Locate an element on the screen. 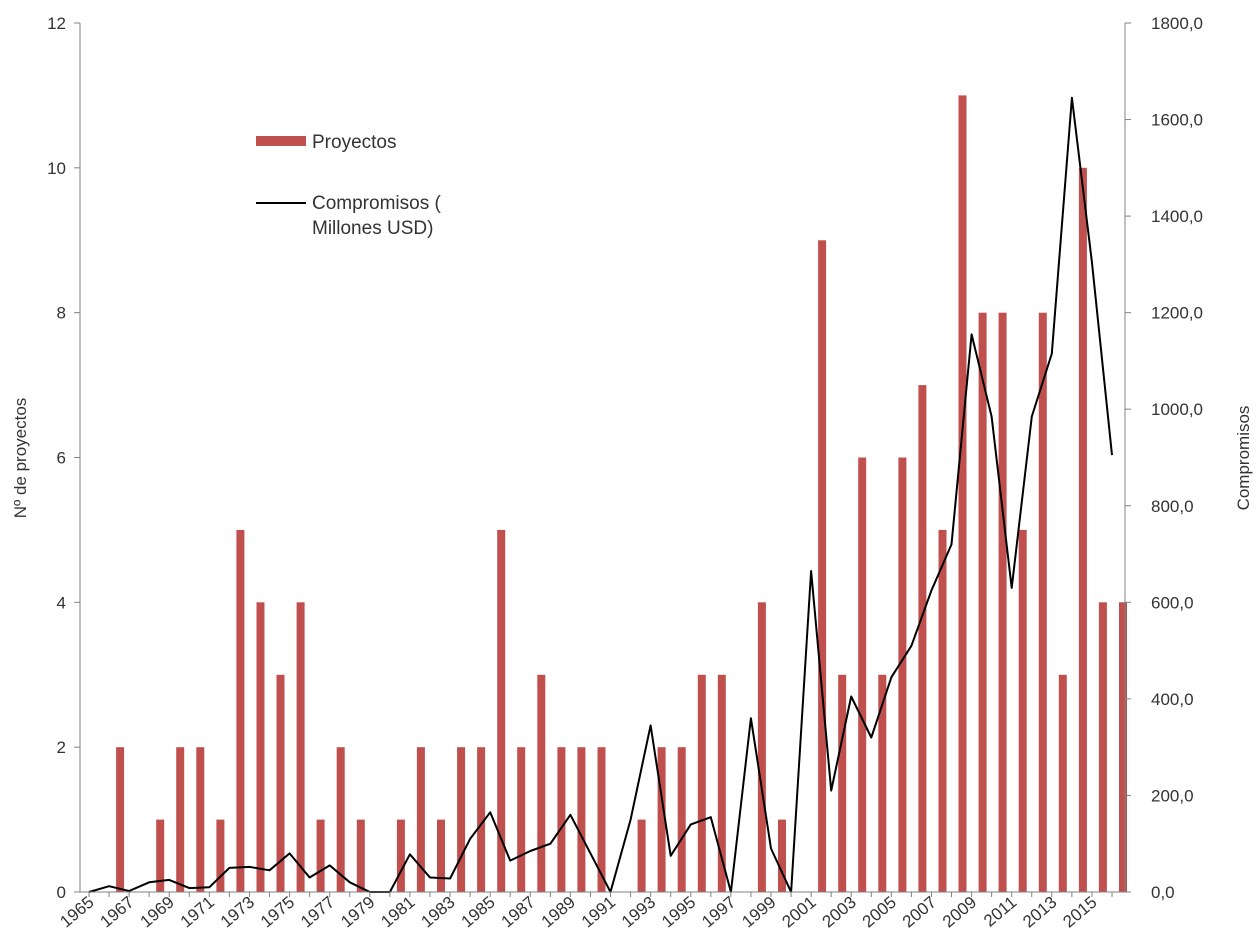 The width and height of the screenshot is (1257, 944). x-tick-label: 2015 is located at coordinates (1079, 912).